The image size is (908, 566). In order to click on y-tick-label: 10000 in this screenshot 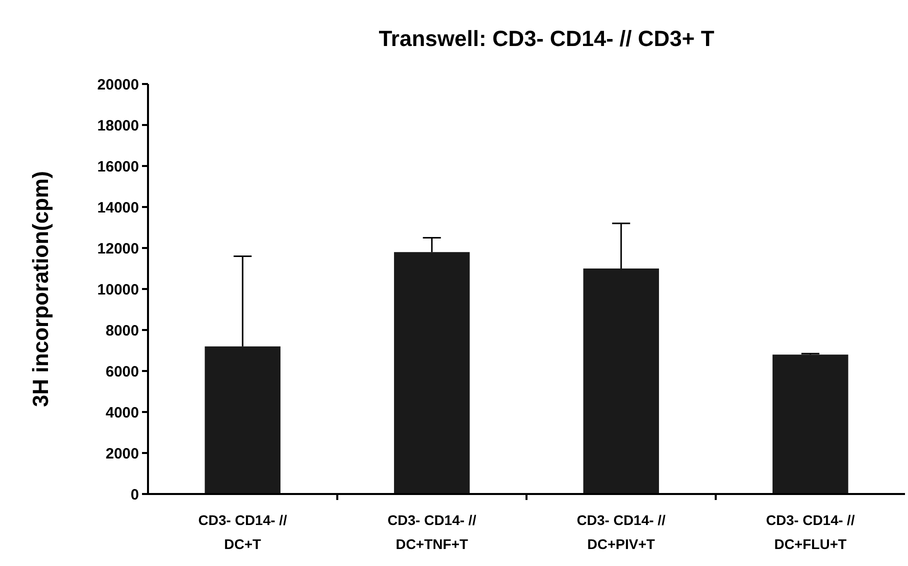, I will do `click(118, 289)`.